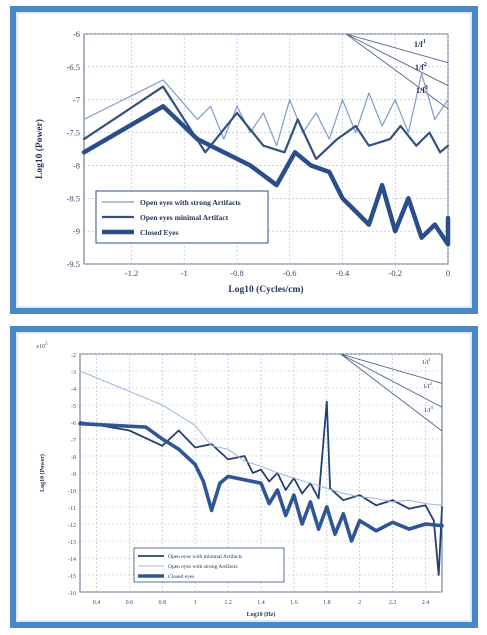 This screenshot has height=635, width=487. Describe the element at coordinates (181, 577) in the screenshot. I see `legend-label-closed-eyes: Closed eyes` at that location.